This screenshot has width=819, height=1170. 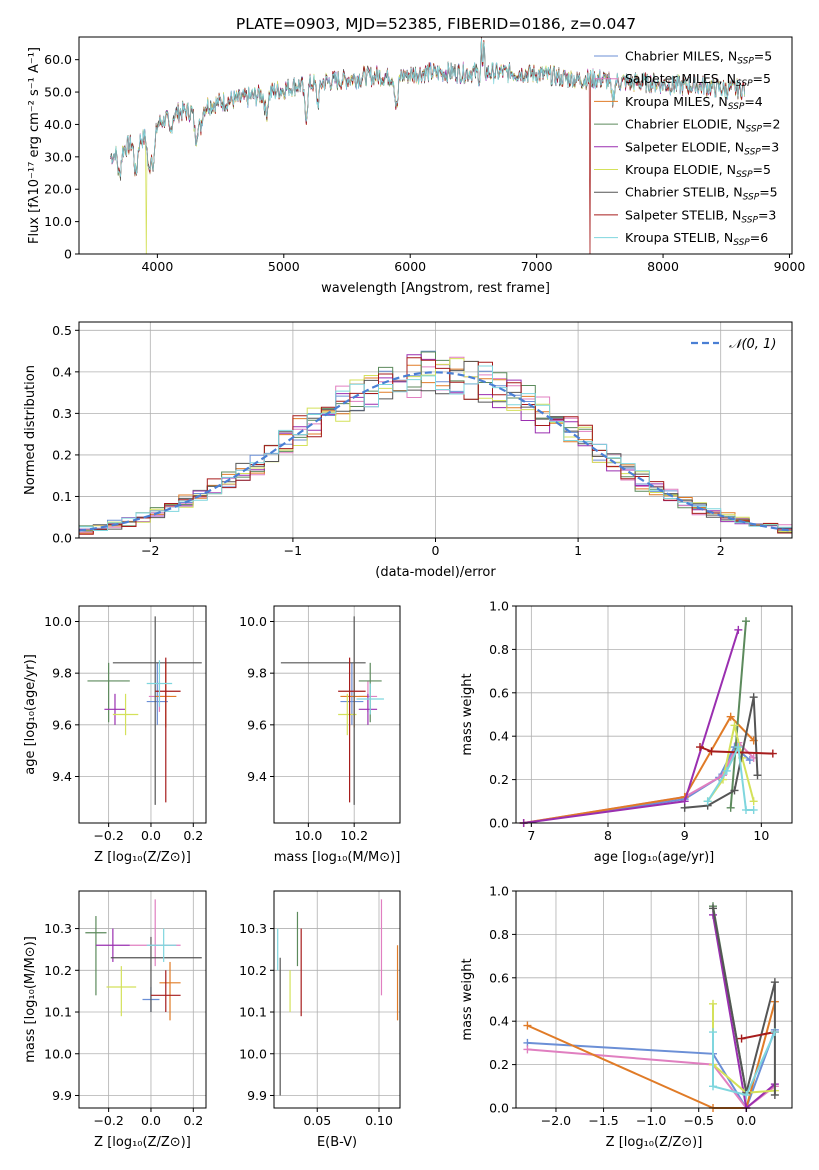 What do you see at coordinates (108, 835) in the screenshot?
I see `x-tick-label: −0.2` at bounding box center [108, 835].